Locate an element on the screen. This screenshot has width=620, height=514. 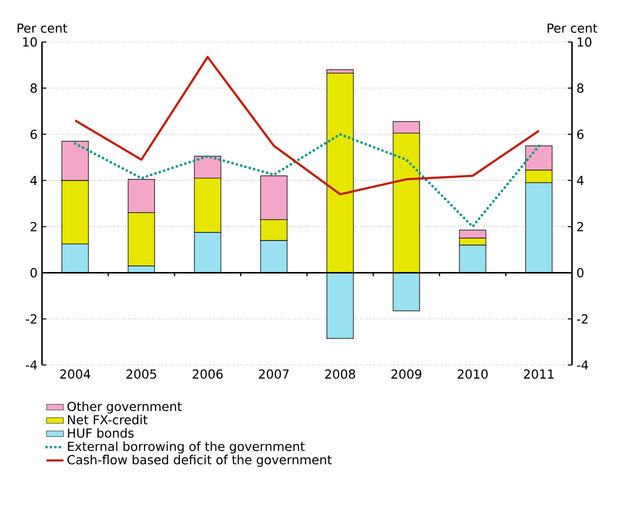
y2-tick-label: 2 is located at coordinates (580, 227).